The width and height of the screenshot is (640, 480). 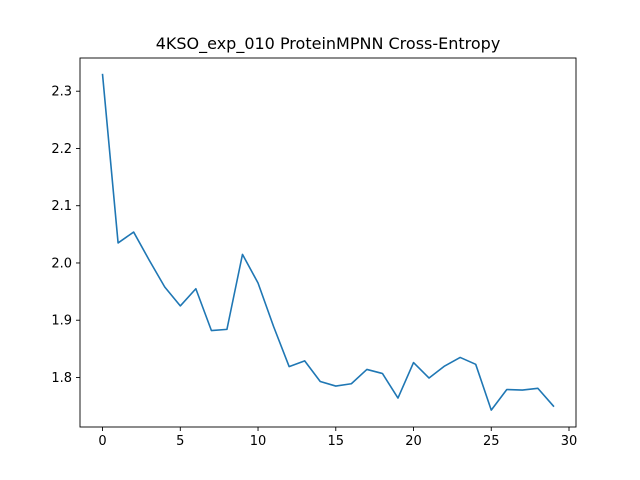 I want to click on y-tick-label: 2.3, so click(x=61, y=92).